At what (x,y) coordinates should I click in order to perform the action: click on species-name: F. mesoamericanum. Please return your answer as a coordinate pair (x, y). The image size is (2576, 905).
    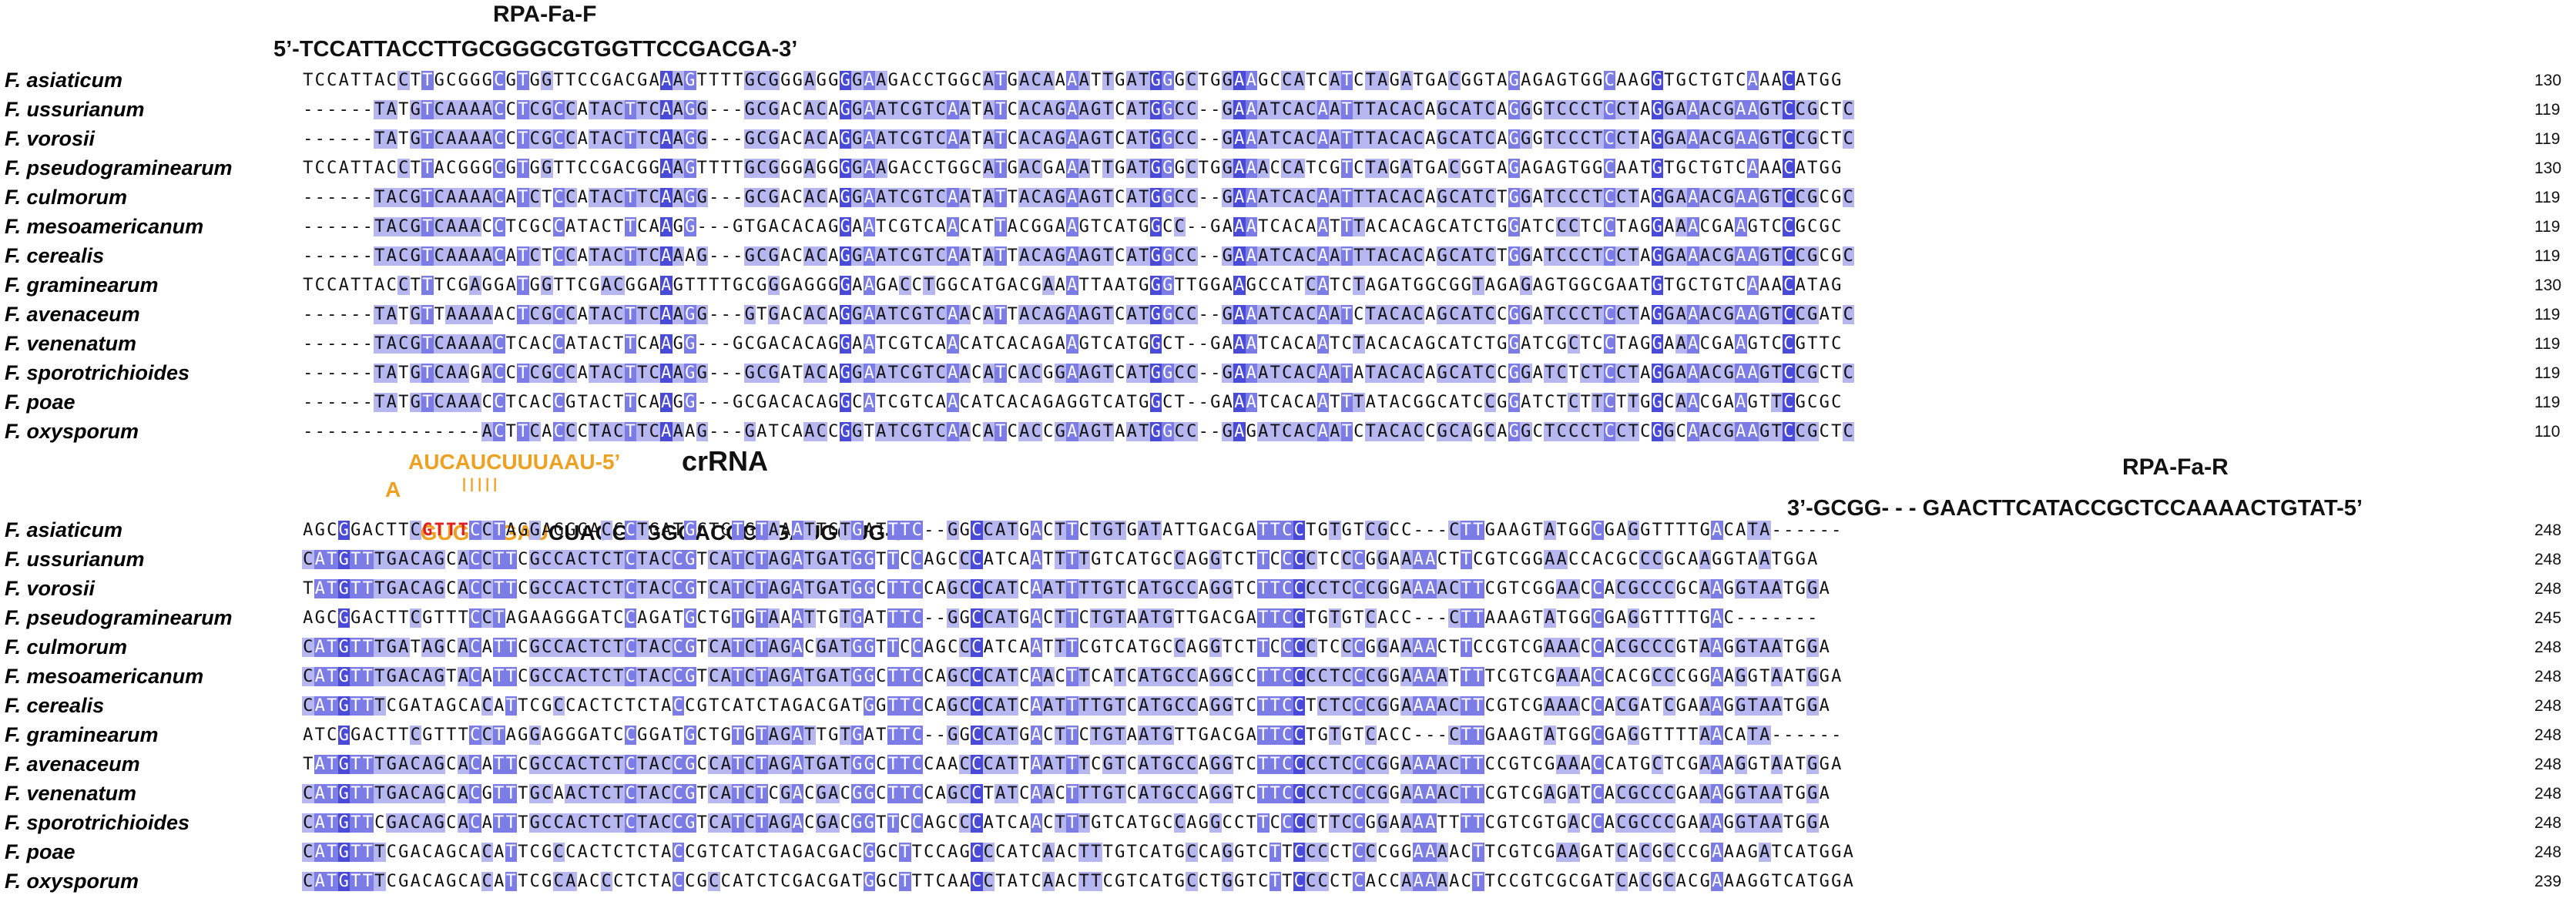
    Looking at the image, I should click on (104, 676).